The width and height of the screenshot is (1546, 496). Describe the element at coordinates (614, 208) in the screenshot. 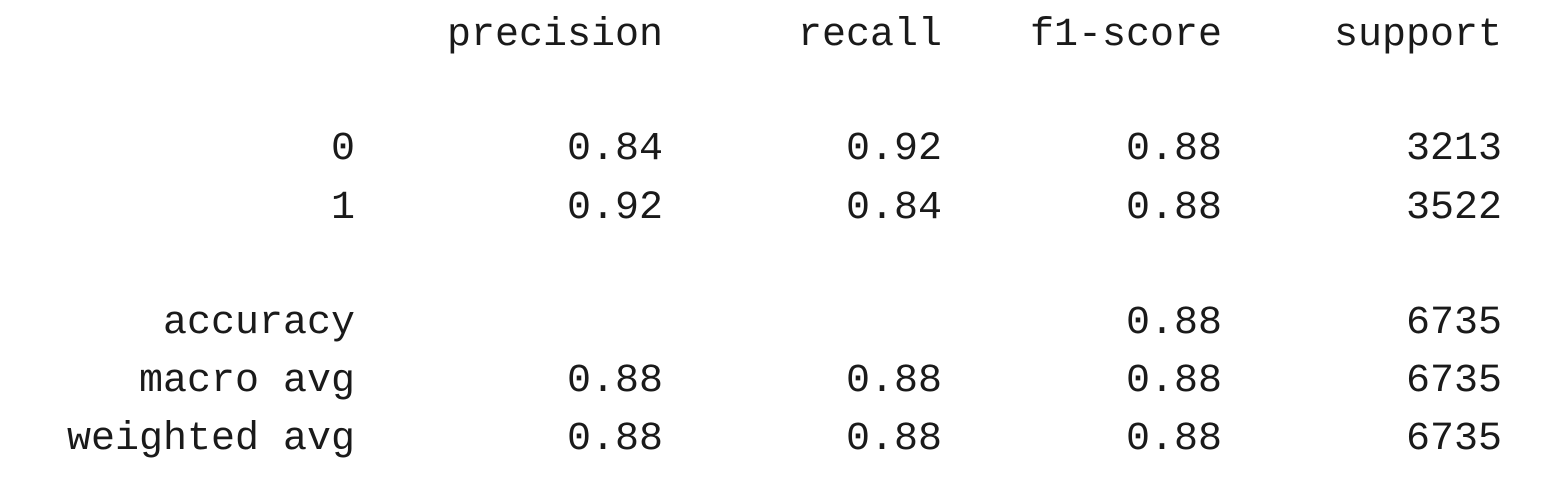

I see `row-1-precision: 0.92` at that location.